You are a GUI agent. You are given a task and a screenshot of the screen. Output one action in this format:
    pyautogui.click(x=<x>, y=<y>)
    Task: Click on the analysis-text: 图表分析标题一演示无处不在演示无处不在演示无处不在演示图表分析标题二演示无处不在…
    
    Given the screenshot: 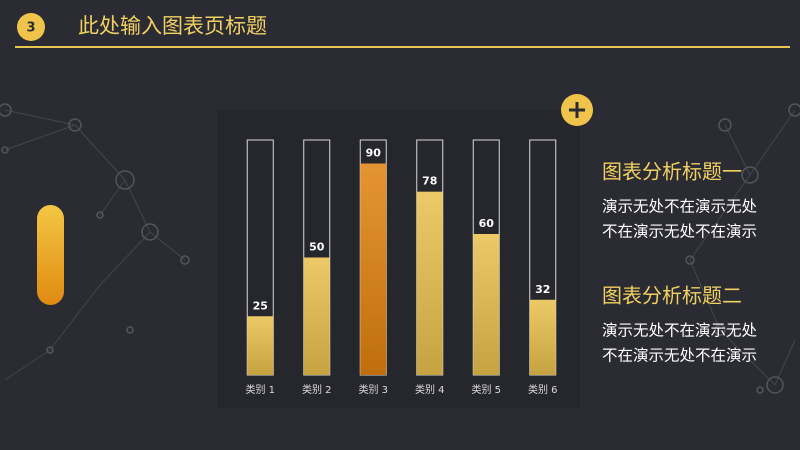 What is the action you would take?
    pyautogui.click(x=679, y=262)
    